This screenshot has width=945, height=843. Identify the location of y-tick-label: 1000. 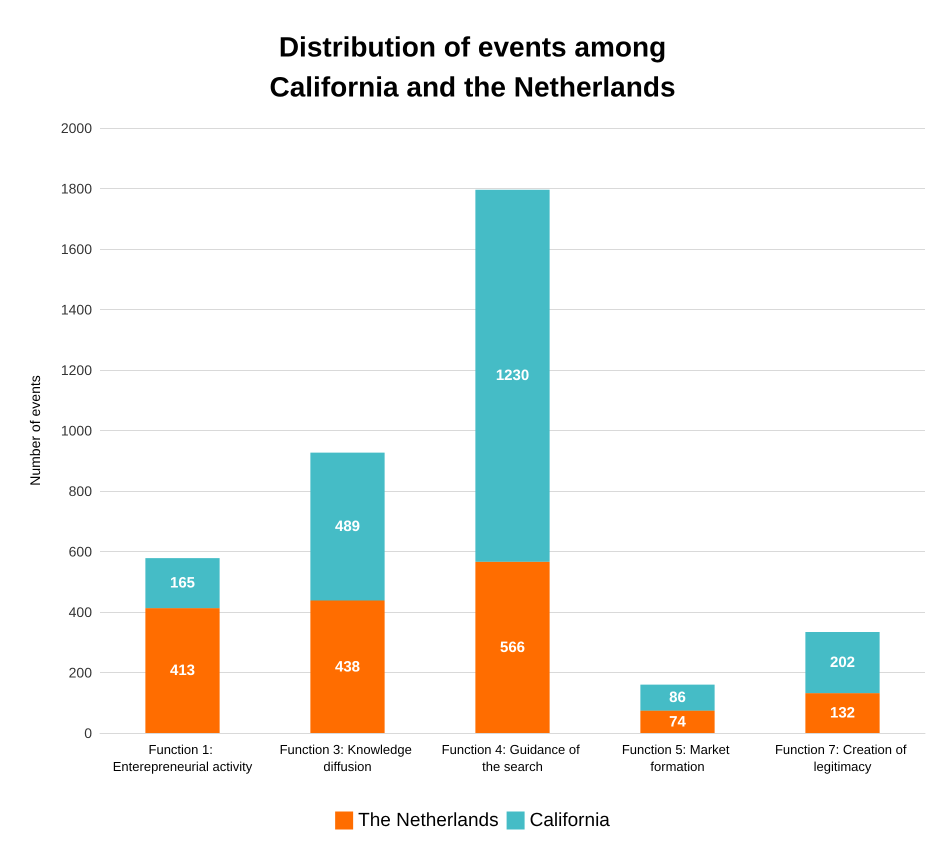
(76, 430).